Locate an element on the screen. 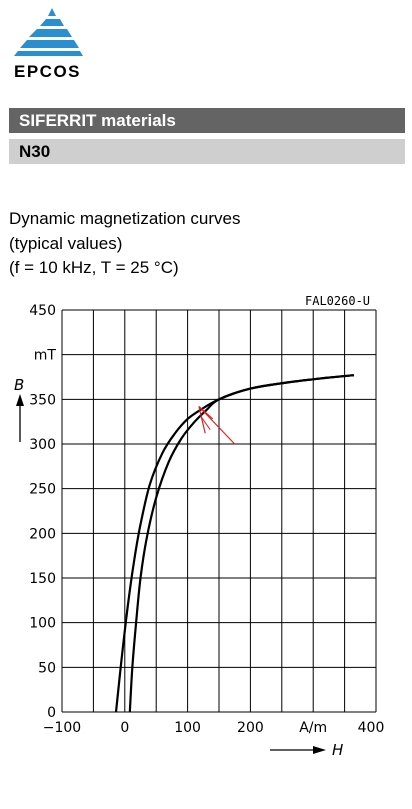 The height and width of the screenshot is (809, 412). y-unit-label: mT is located at coordinates (45, 356).